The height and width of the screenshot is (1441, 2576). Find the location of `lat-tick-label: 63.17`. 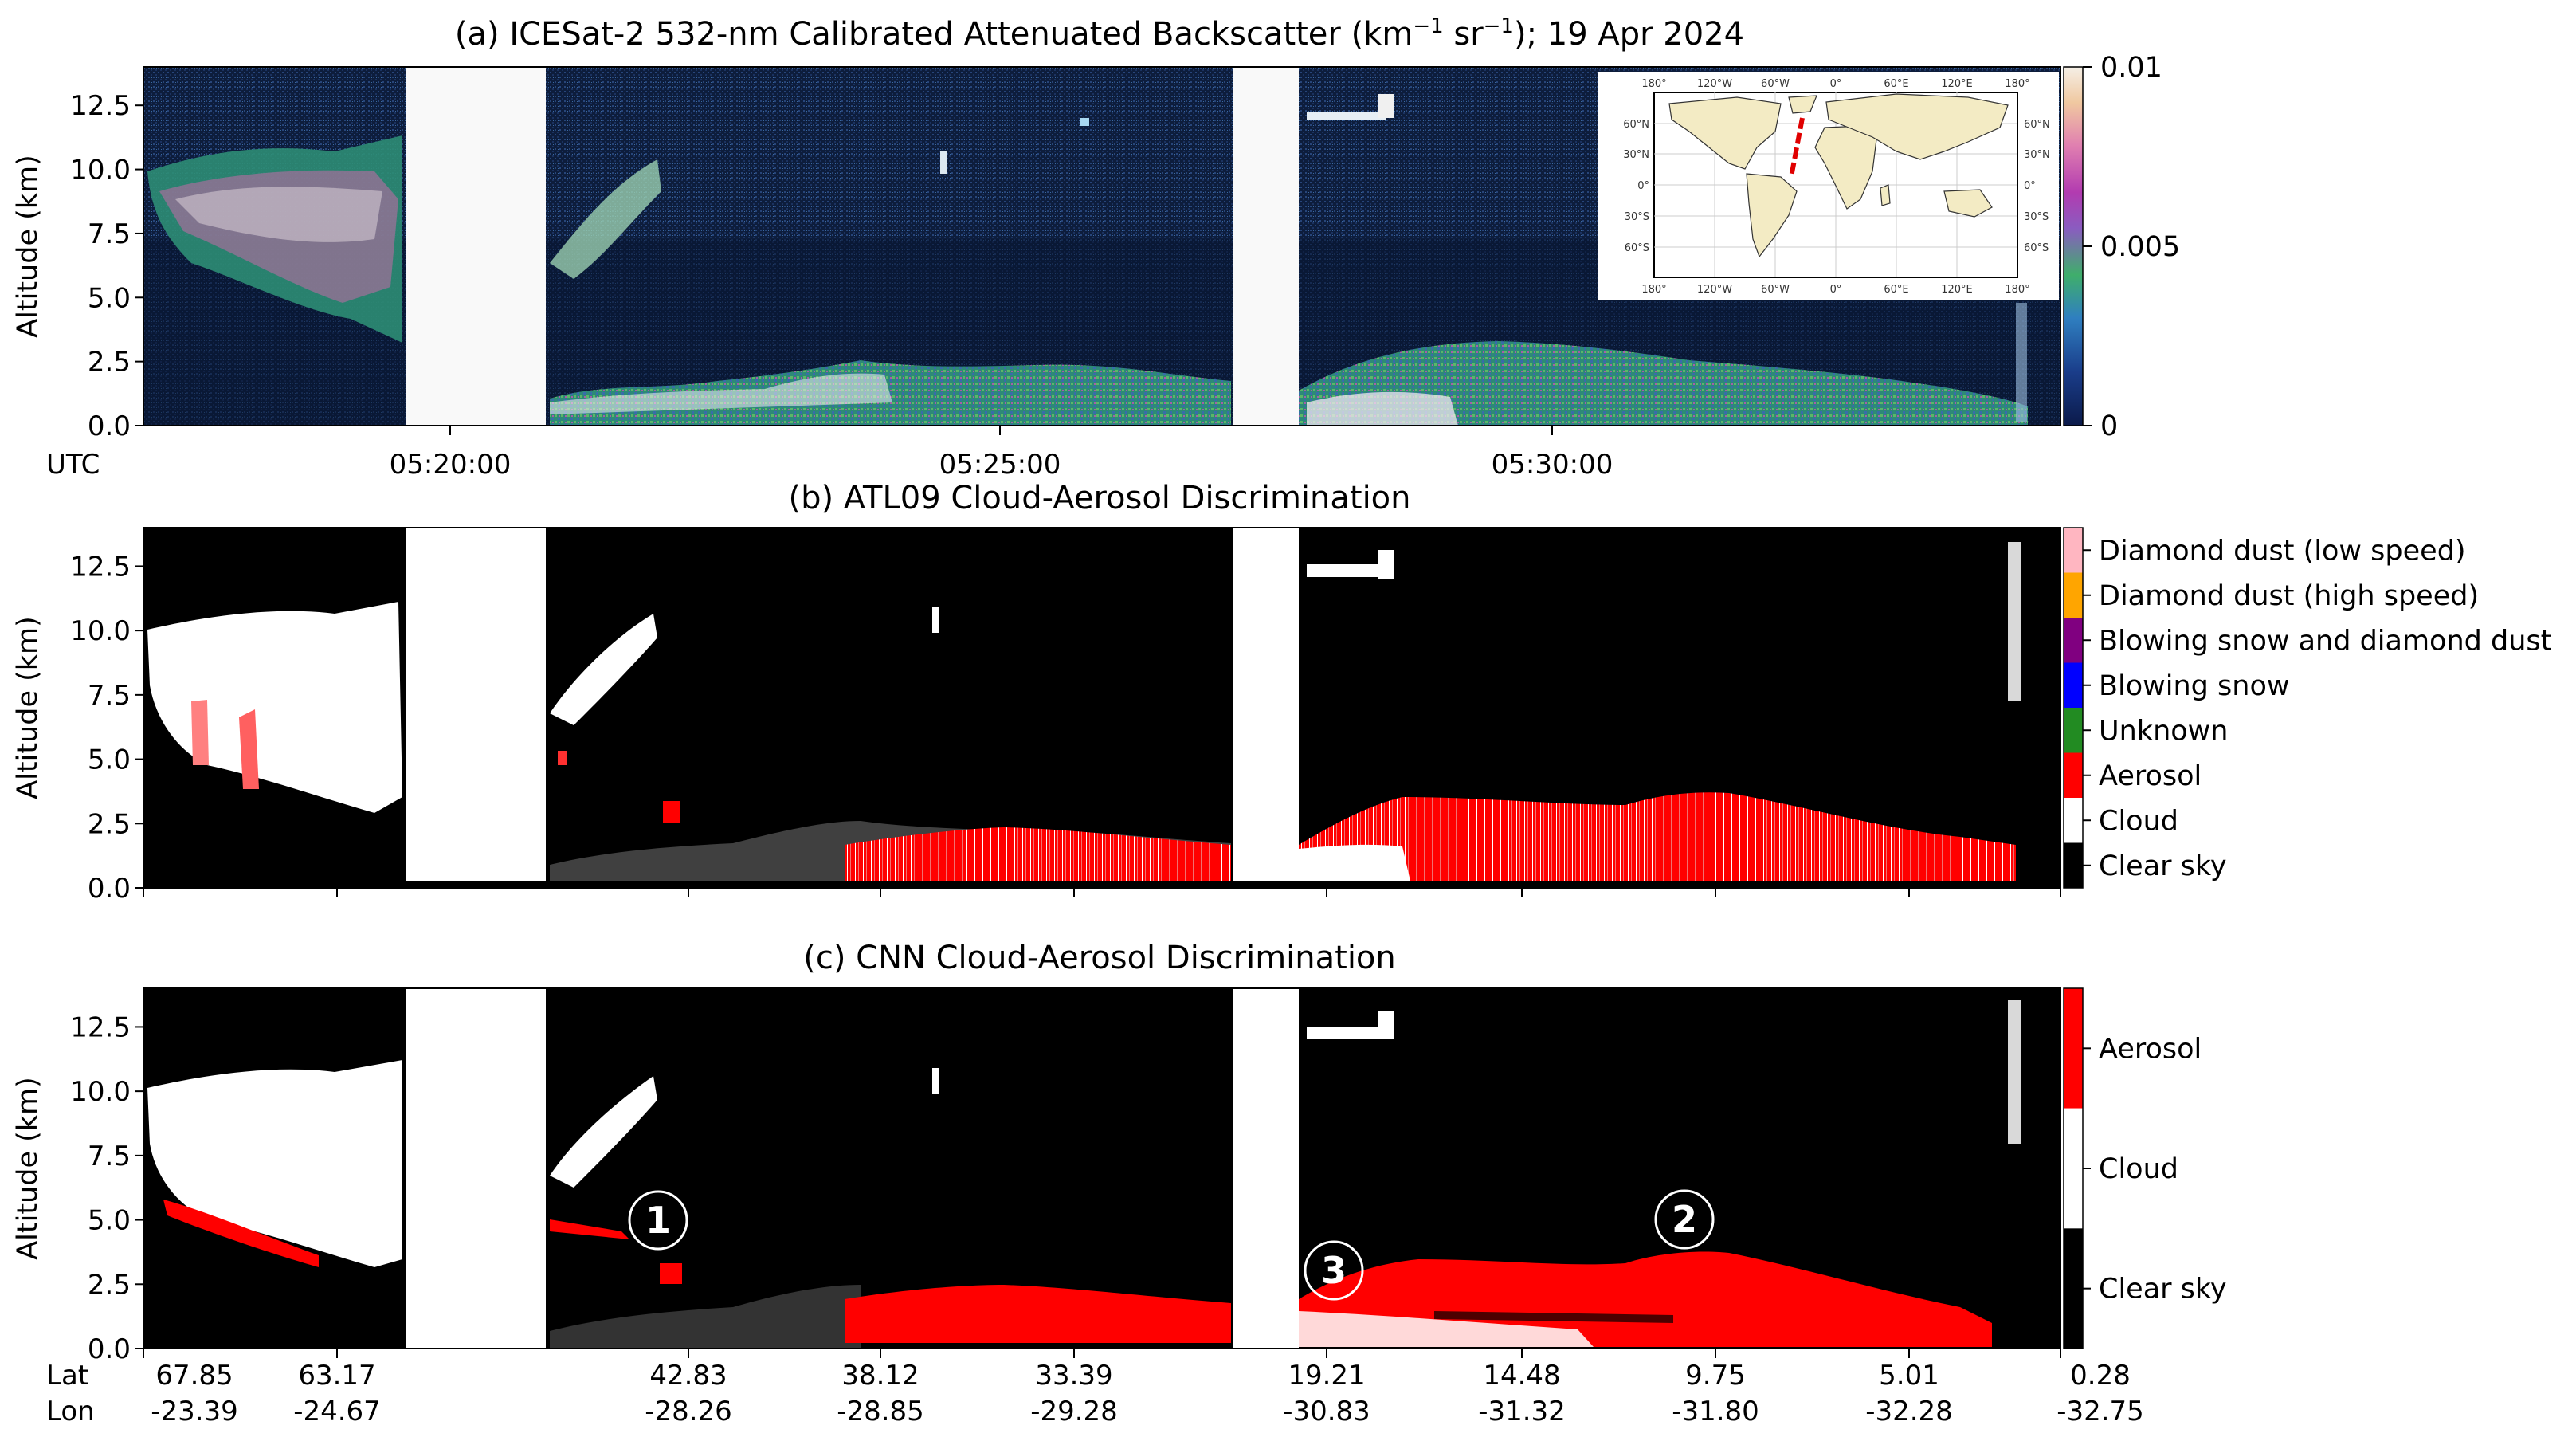

lat-tick-label: 63.17 is located at coordinates (336, 1376).